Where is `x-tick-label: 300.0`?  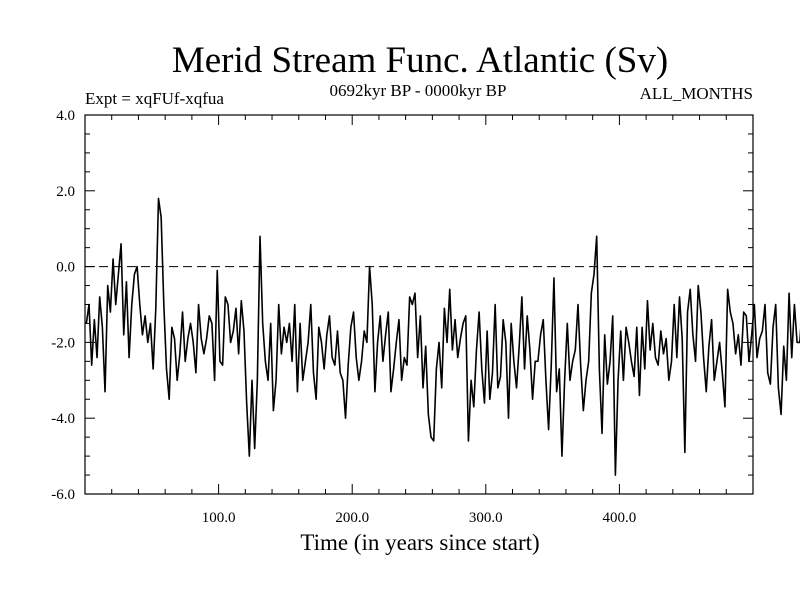
x-tick-label: 300.0 is located at coordinates (486, 518).